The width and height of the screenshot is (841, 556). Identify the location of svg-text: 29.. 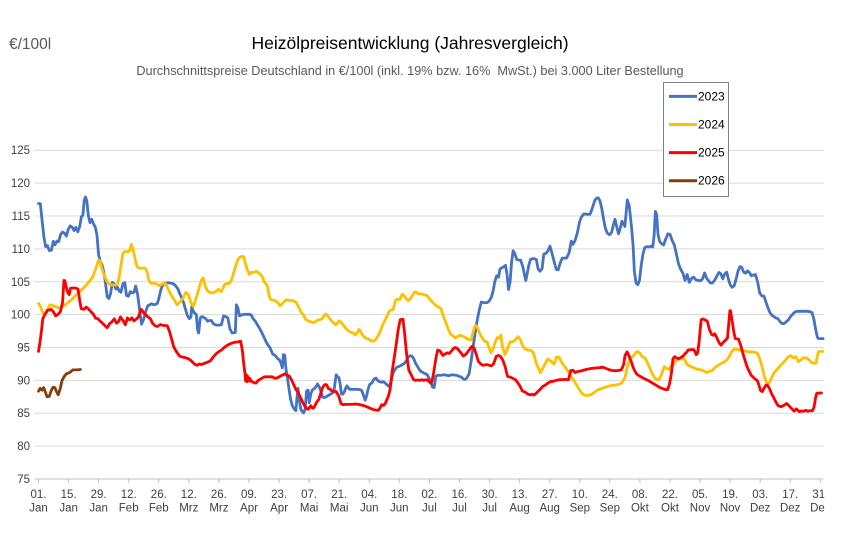
(99, 495).